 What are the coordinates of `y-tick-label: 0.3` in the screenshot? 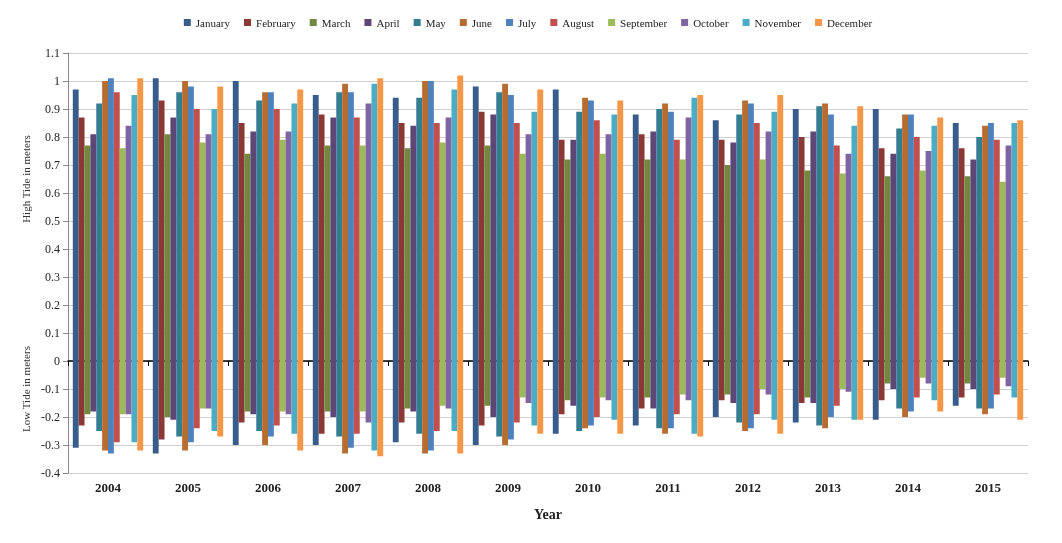 It's located at (52, 277).